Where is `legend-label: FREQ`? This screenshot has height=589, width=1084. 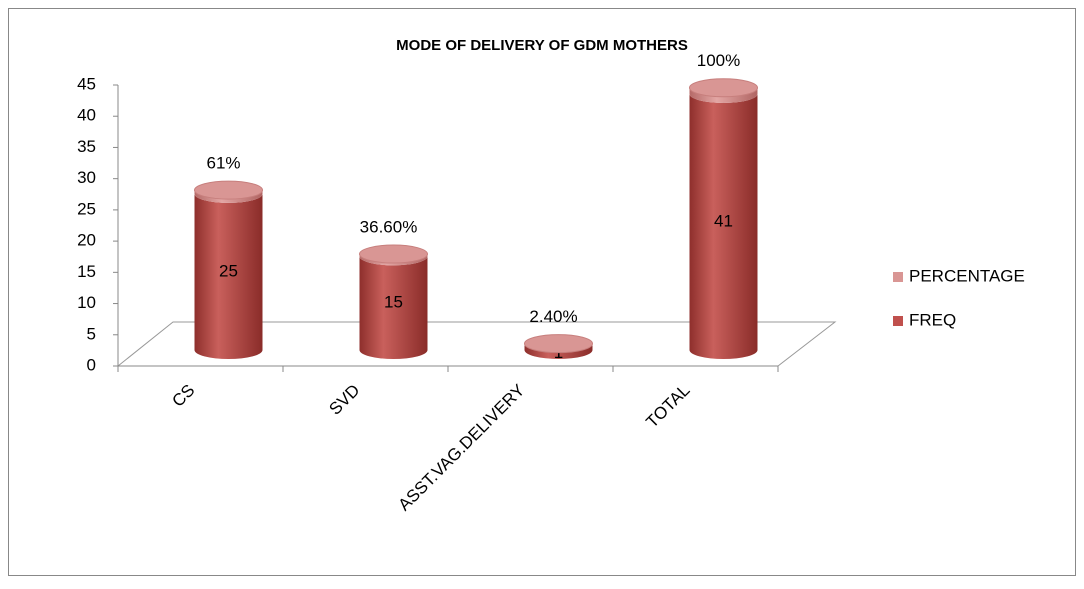 legend-label: FREQ is located at coordinates (932, 319).